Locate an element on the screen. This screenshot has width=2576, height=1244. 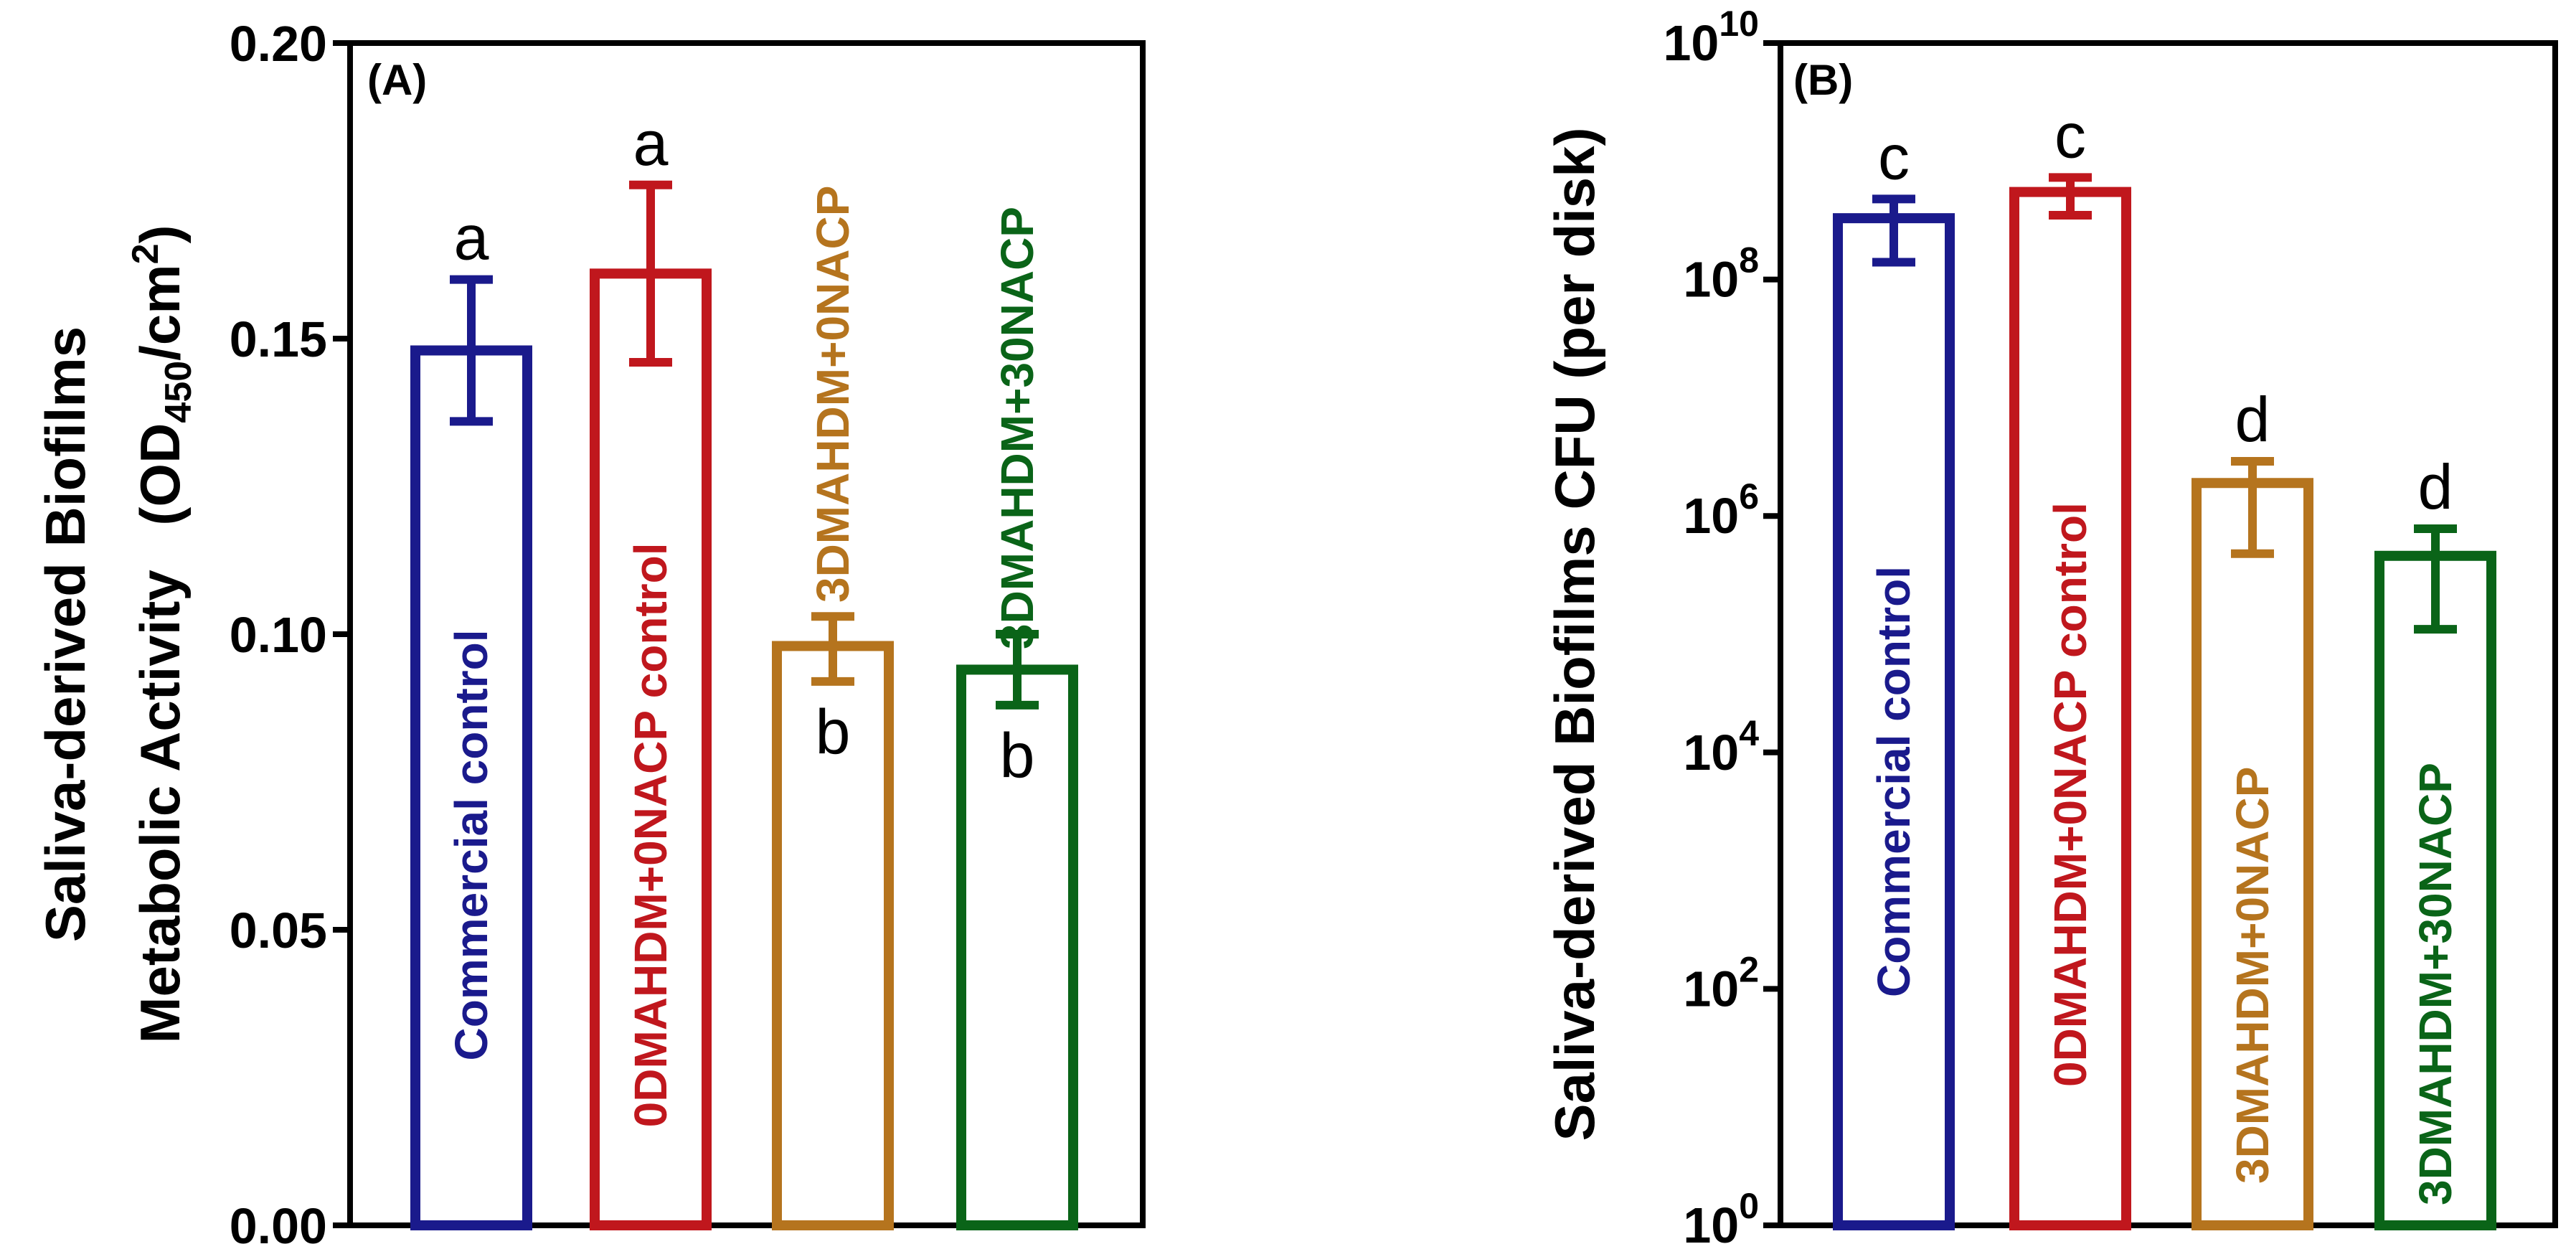
y-axis-title-a-sub: 450 is located at coordinates (178, 392).